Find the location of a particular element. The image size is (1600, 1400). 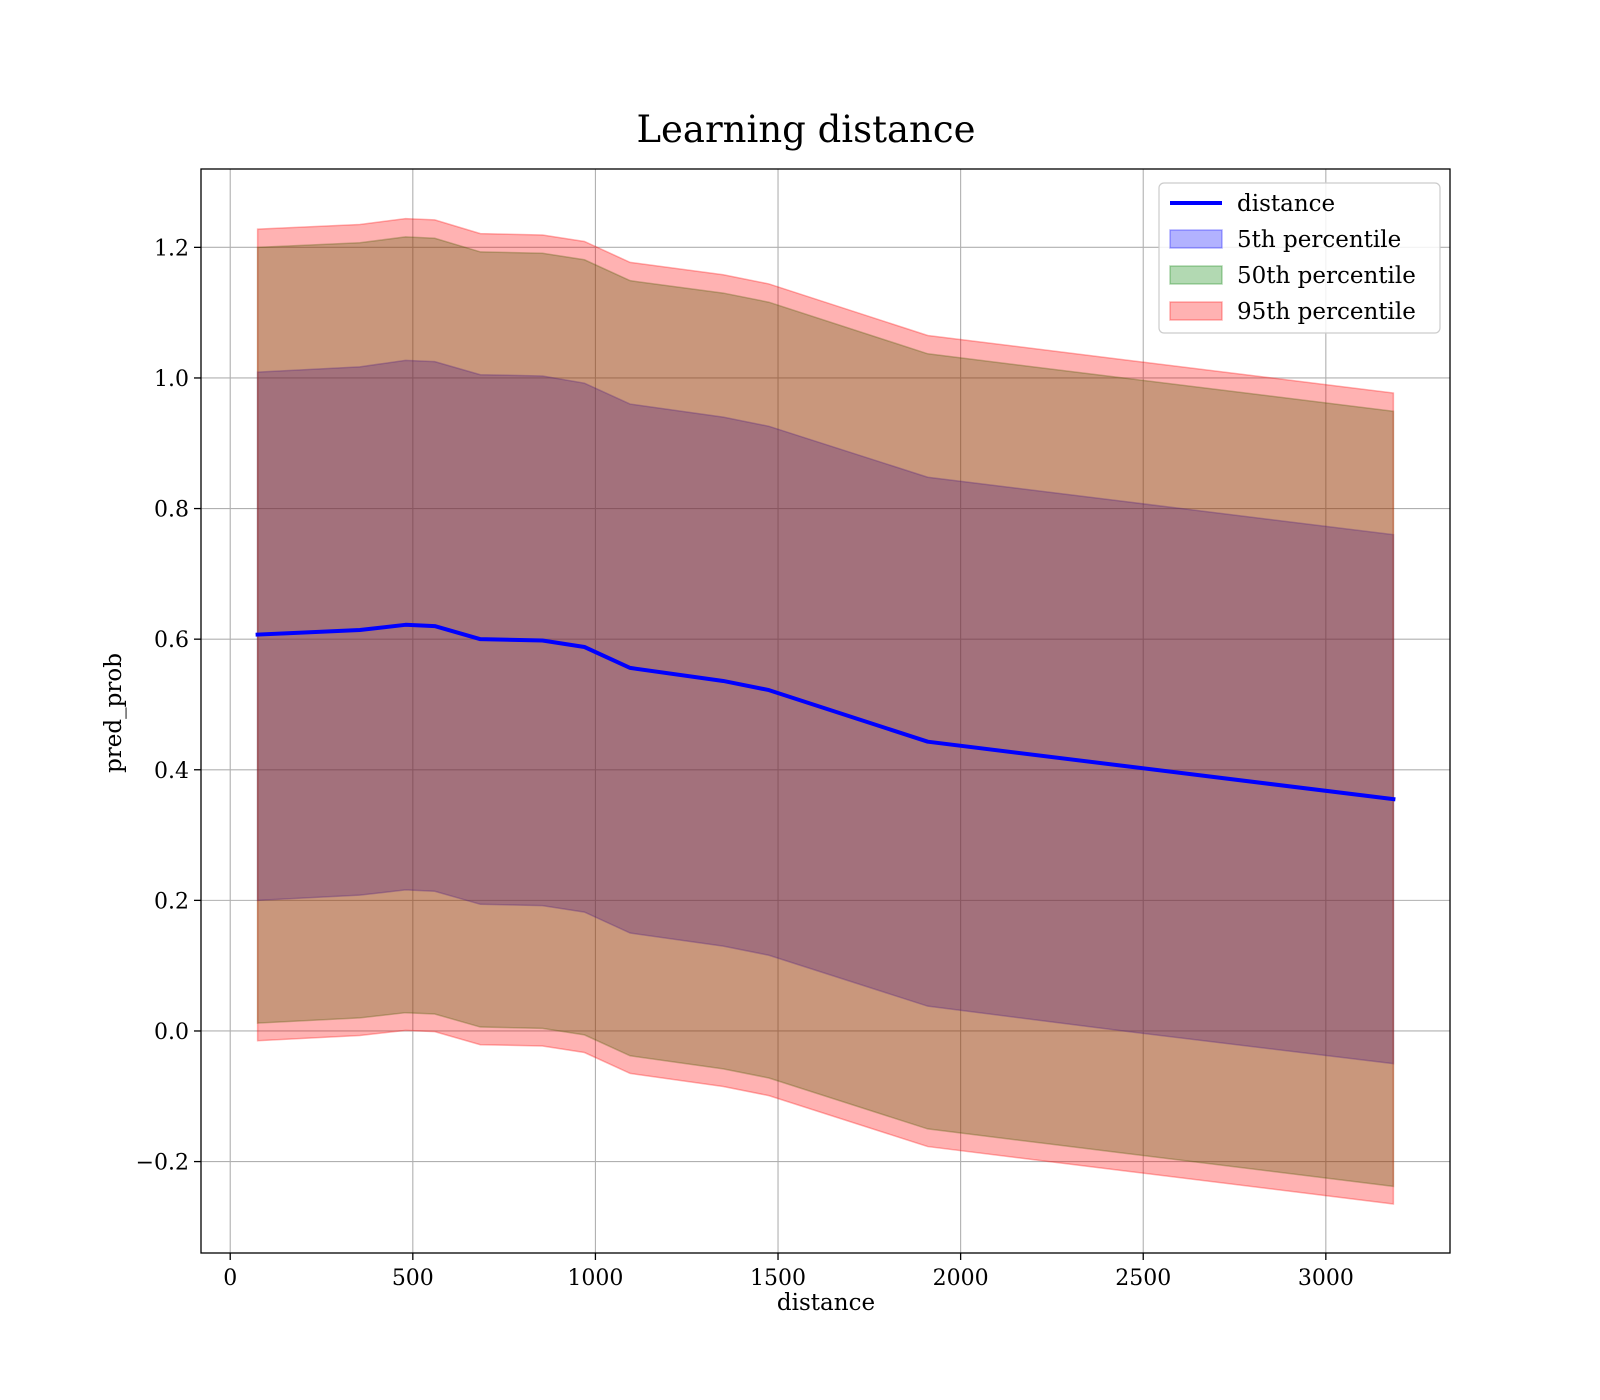

y-tick-label: 1.0 is located at coordinates (171, 379).